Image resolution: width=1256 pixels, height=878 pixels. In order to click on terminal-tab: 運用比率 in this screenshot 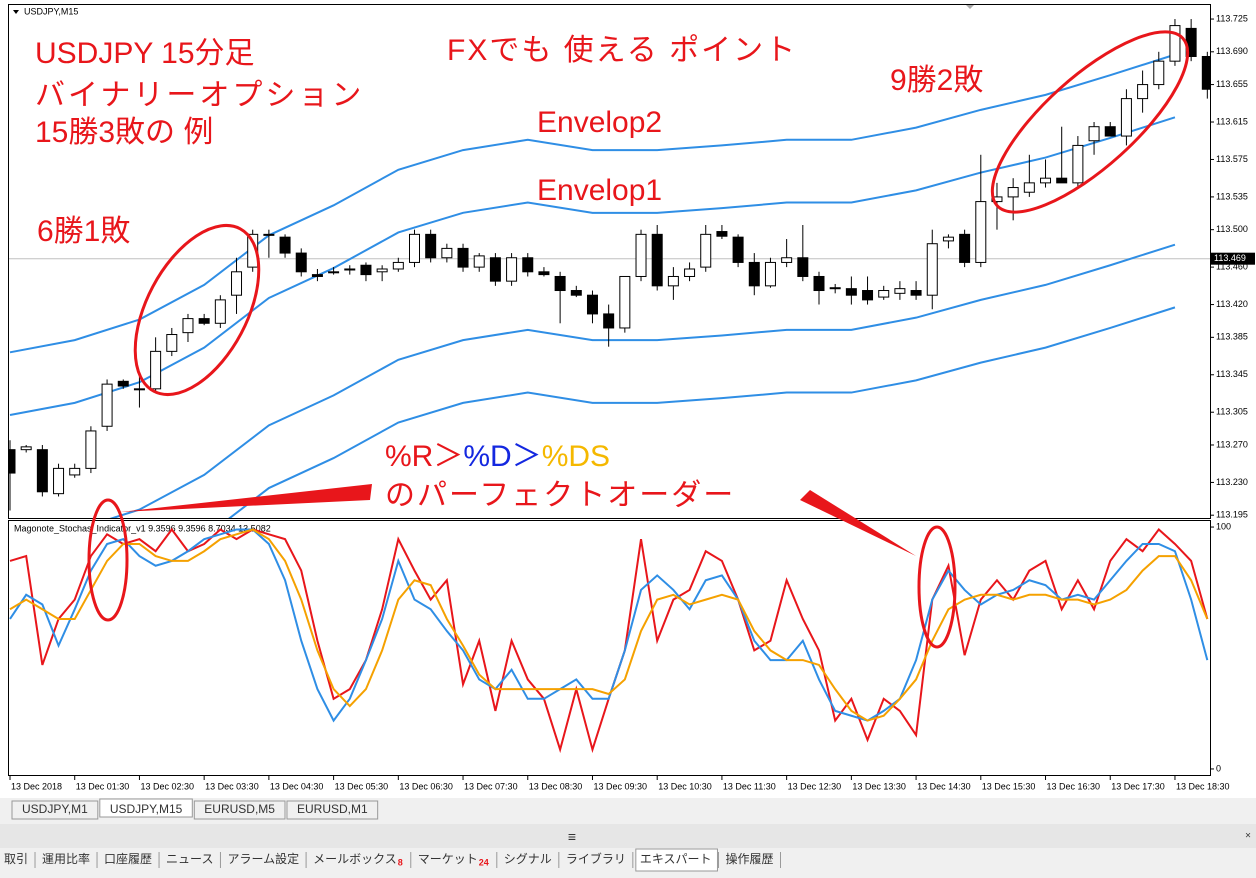, I will do `click(67, 860)`.